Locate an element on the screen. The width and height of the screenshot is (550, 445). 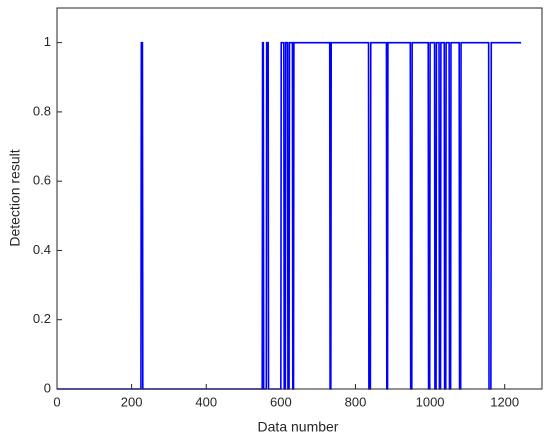
x-axis-label: Data number is located at coordinates (298, 427).